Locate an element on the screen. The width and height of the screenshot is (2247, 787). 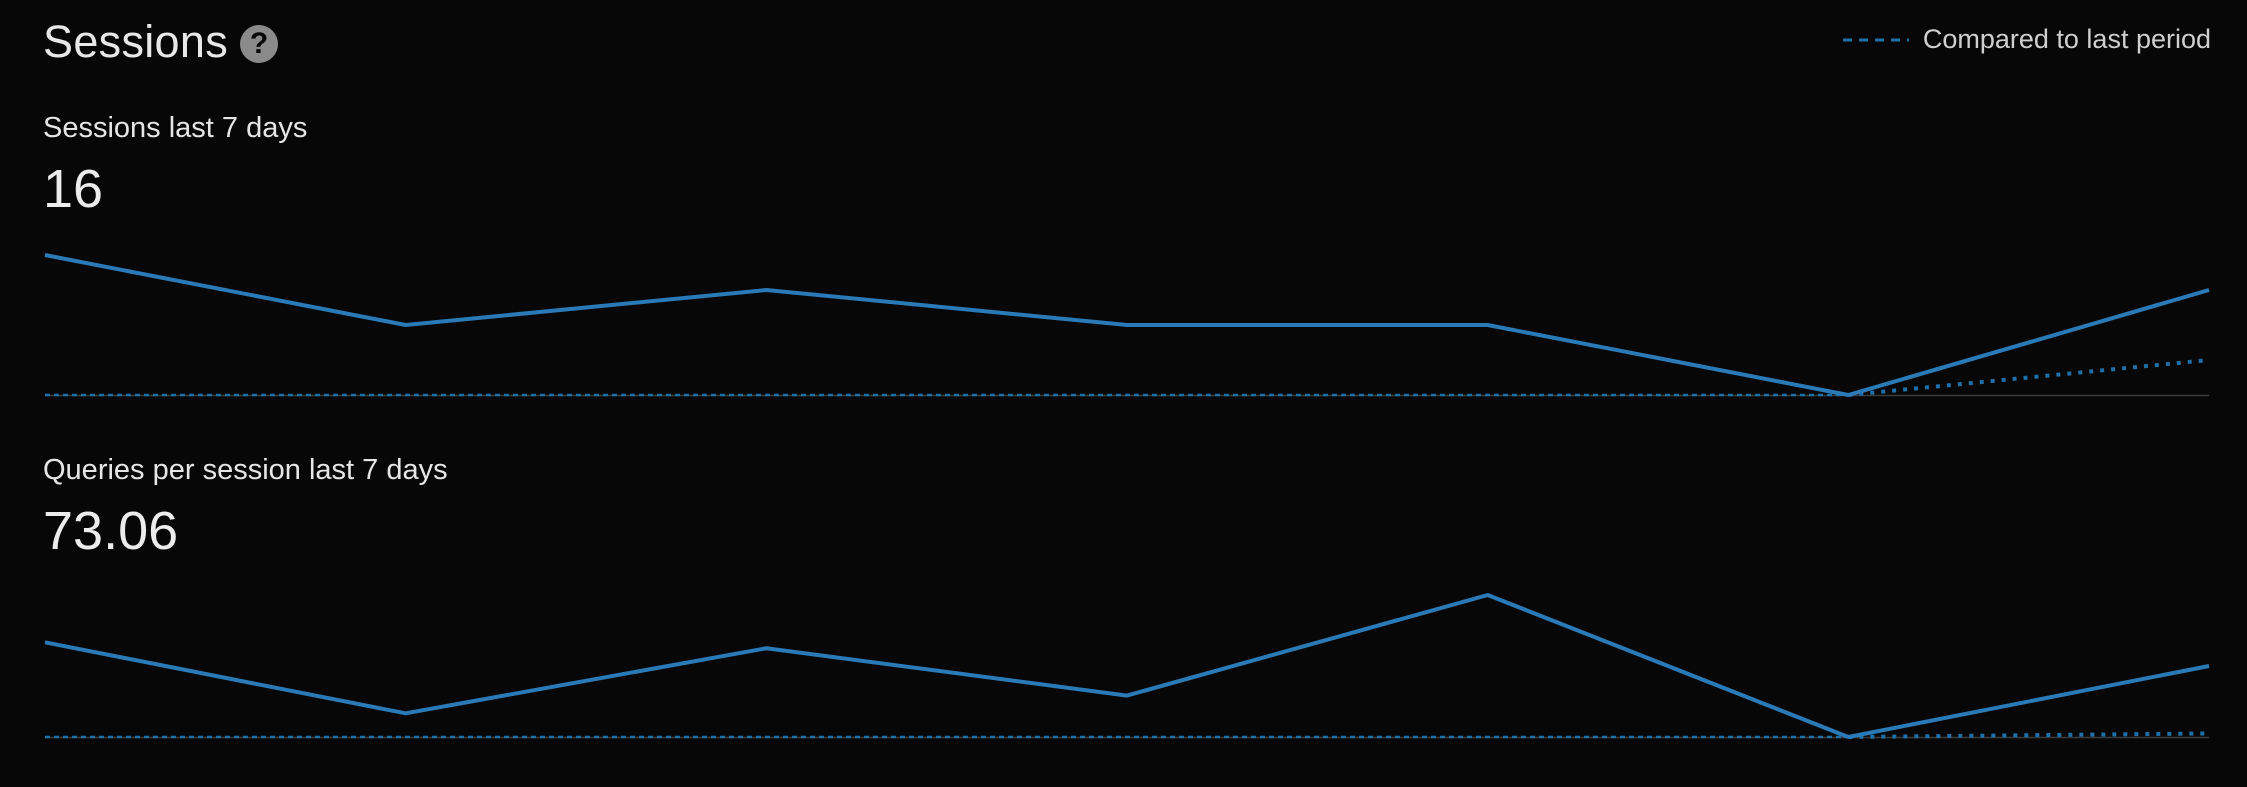
page-title: Sessions is located at coordinates (135, 41).